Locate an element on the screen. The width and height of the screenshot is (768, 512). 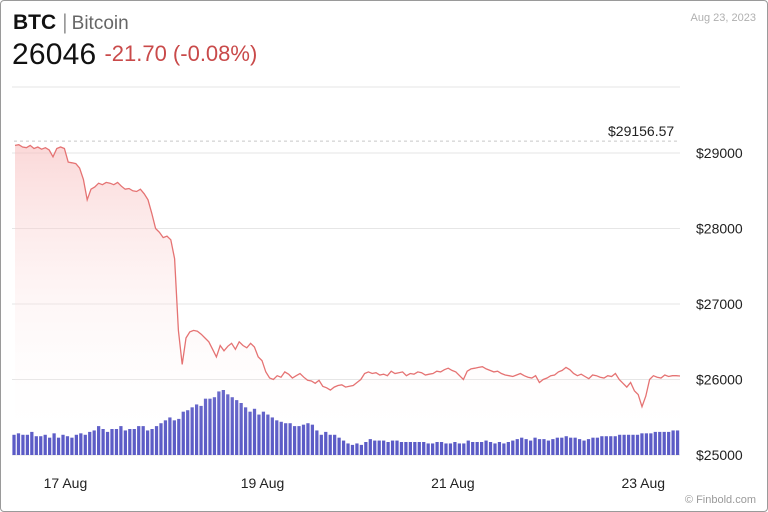
x-tick-label: 19 Aug is located at coordinates (263, 483).